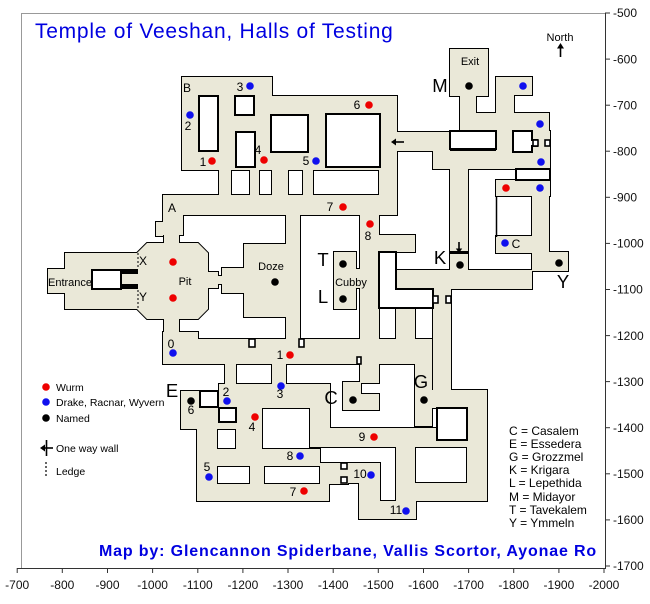  What do you see at coordinates (351, 283) in the screenshot?
I see `svg-text: Cubby` at bounding box center [351, 283].